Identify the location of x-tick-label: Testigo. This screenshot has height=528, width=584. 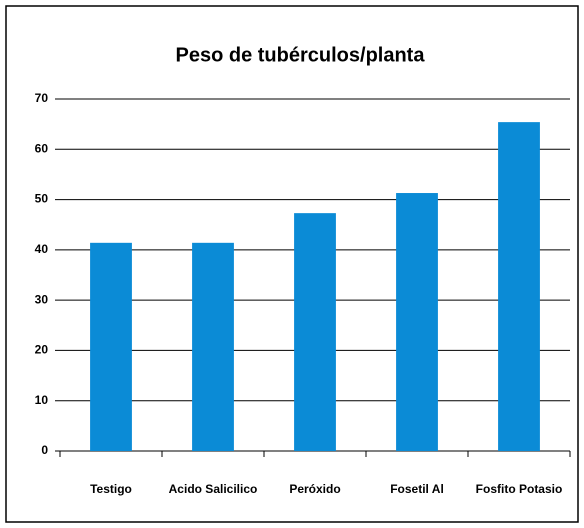
(111, 489).